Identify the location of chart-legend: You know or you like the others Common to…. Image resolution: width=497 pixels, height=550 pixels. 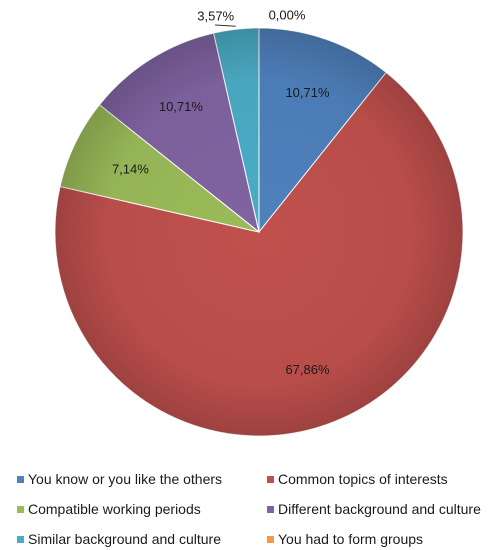
(257, 509).